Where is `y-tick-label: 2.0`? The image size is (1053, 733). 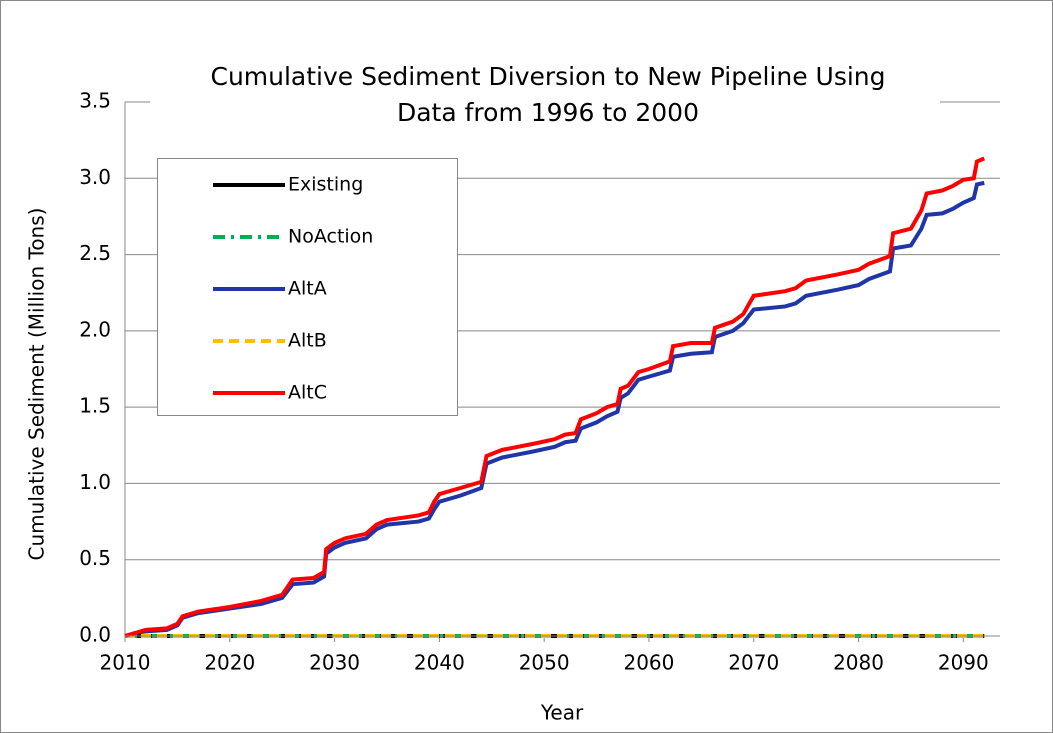
y-tick-label: 2.0 is located at coordinates (95, 329).